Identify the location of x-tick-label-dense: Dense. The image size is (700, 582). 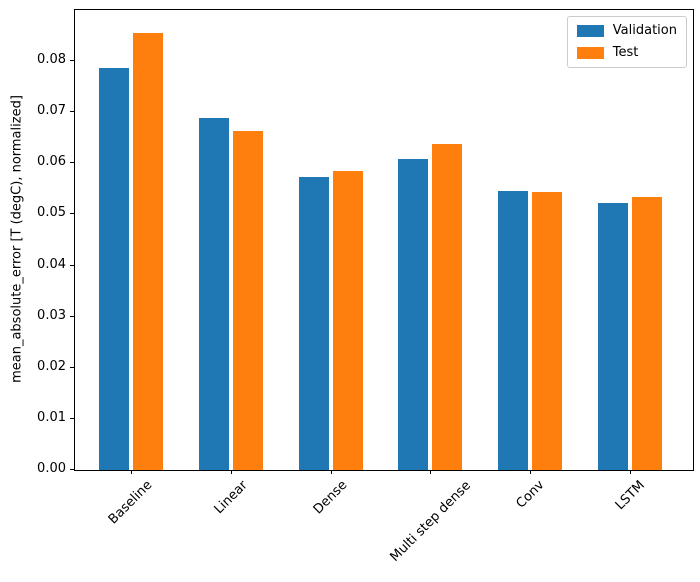
(330, 497).